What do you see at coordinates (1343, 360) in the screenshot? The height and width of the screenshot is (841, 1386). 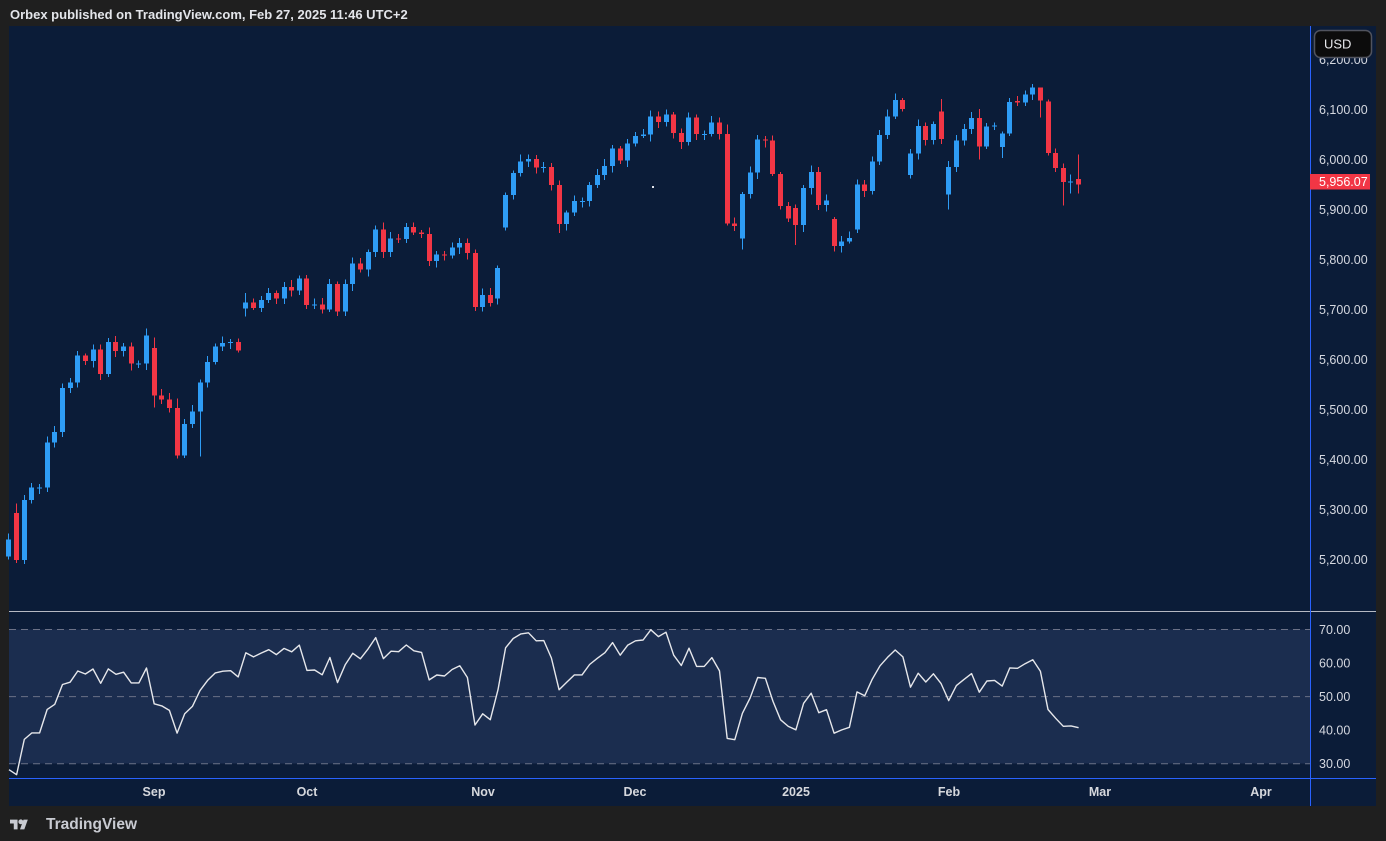 I see `svg-text: 5,600.00` at bounding box center [1343, 360].